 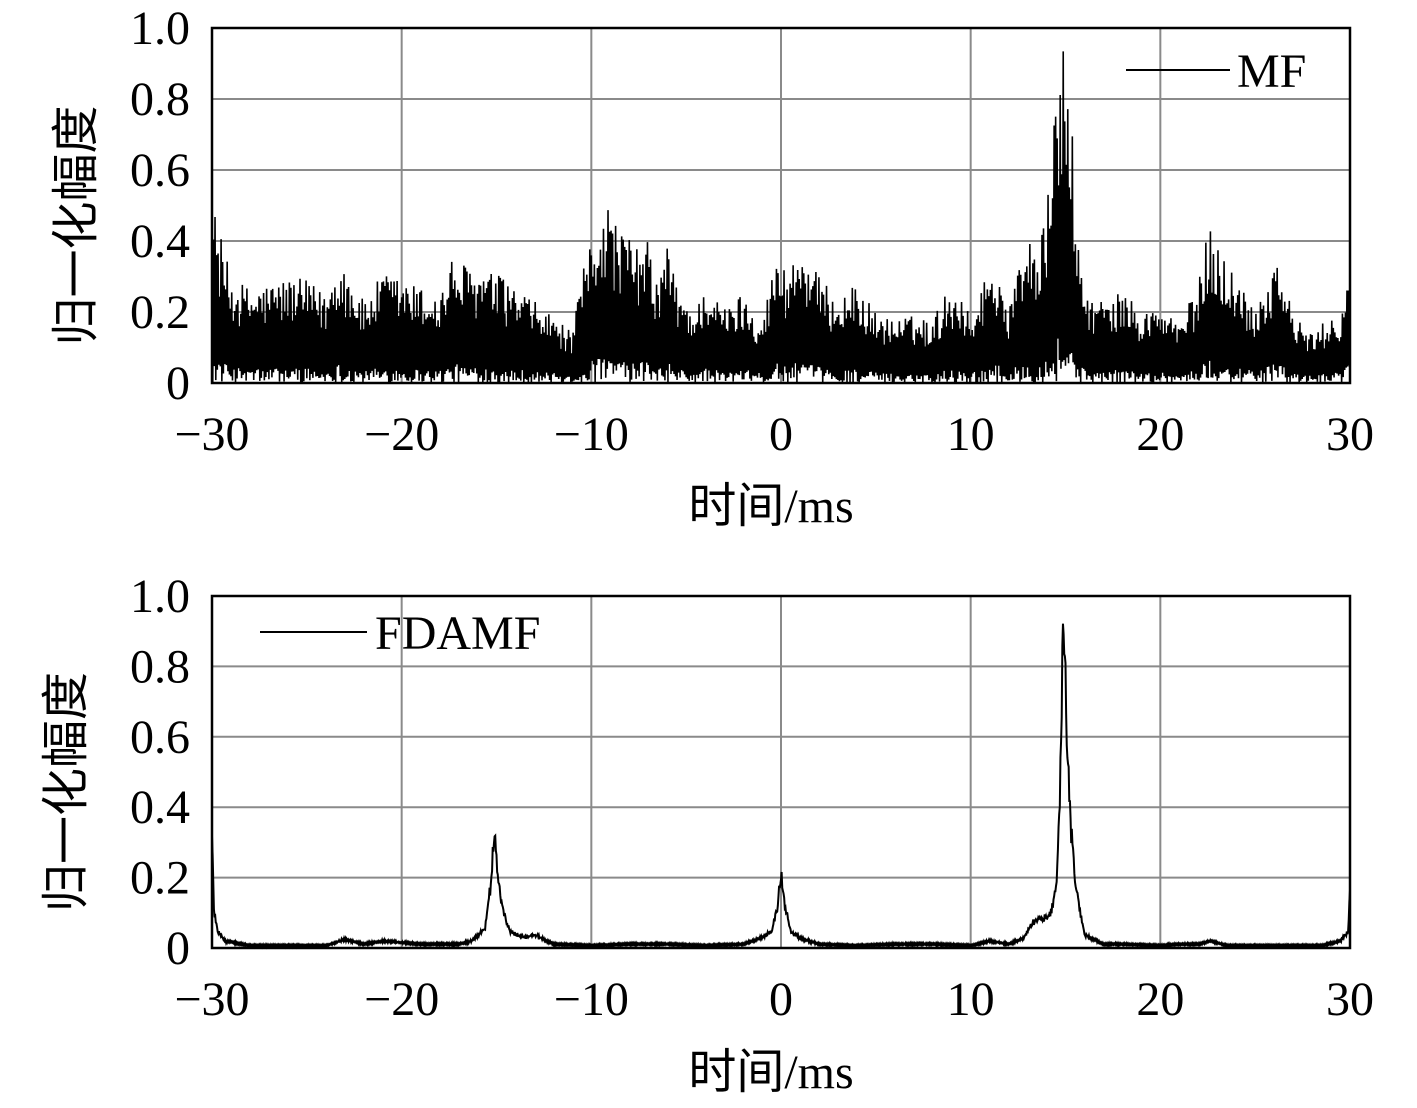 I want to click on legend: MF, so click(x=1216, y=71).